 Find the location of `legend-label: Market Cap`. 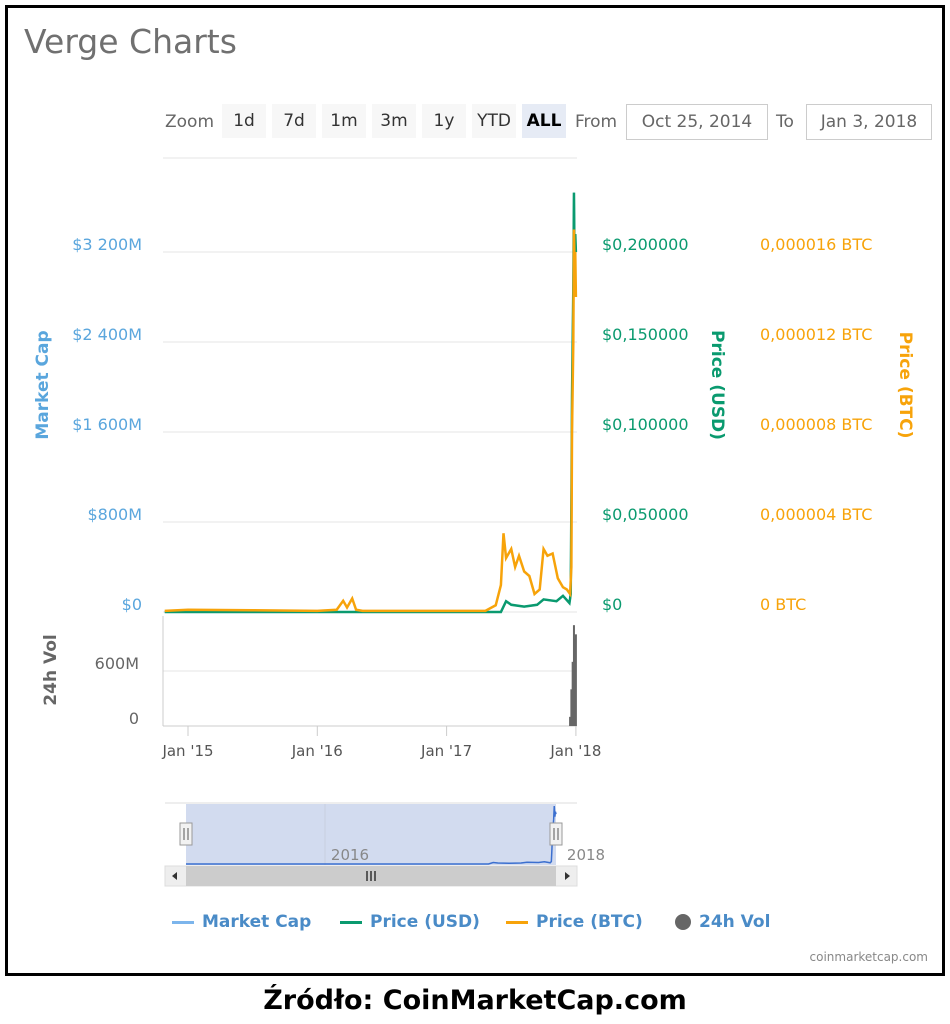

legend-label: Market Cap is located at coordinates (257, 922).